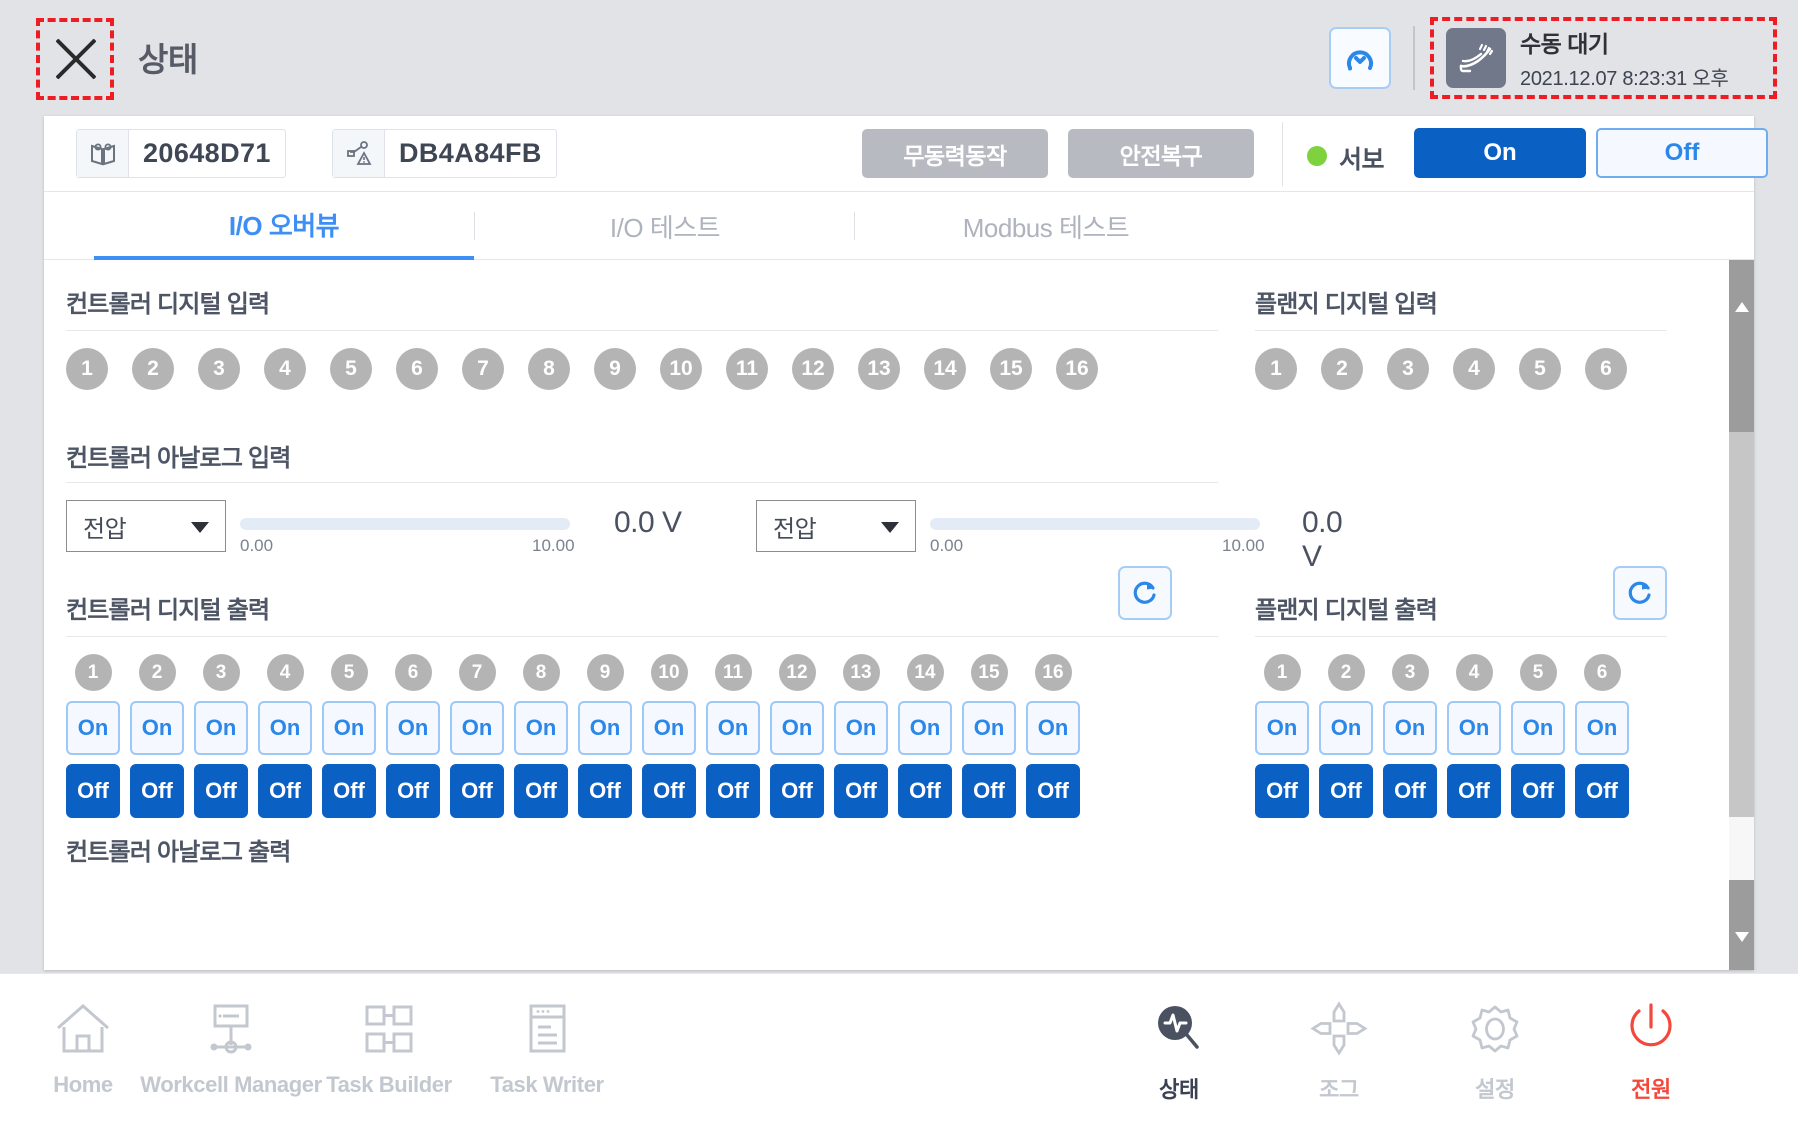 Image resolution: width=1798 pixels, height=1125 pixels. What do you see at coordinates (146, 526) in the screenshot?
I see `analog-input-1-mode-select: 전압` at bounding box center [146, 526].